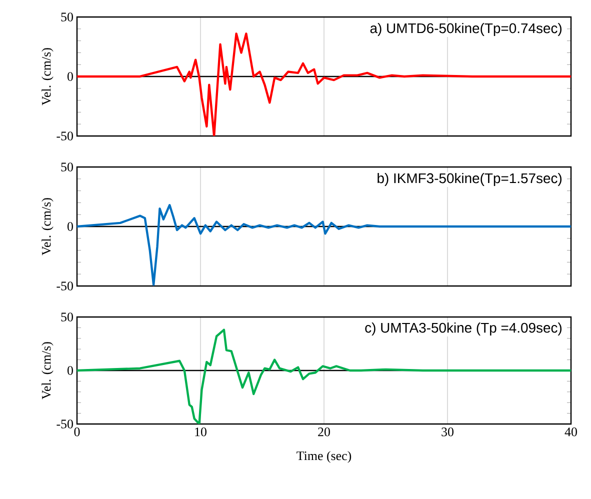 This screenshot has height=499, width=591. Describe the element at coordinates (463, 329) in the screenshot. I see `chart-title: c) UMTA3-50kine (Tp =4.09sec)` at that location.